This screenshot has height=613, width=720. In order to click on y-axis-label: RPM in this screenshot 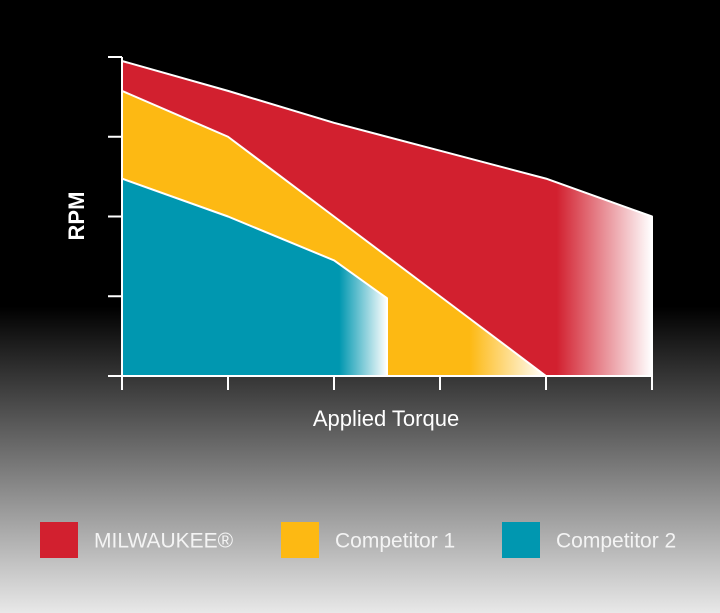, I will do `click(76, 216)`.